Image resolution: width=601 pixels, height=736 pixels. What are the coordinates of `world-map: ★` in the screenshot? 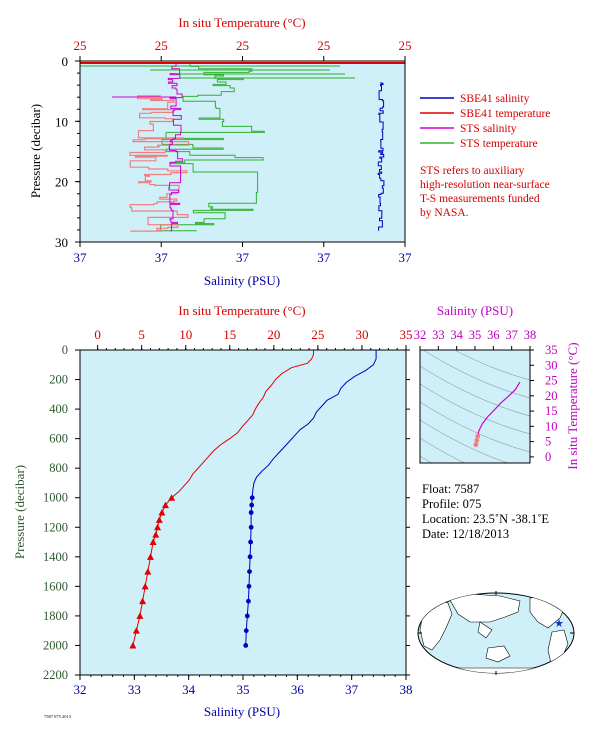 It's located at (496, 633).